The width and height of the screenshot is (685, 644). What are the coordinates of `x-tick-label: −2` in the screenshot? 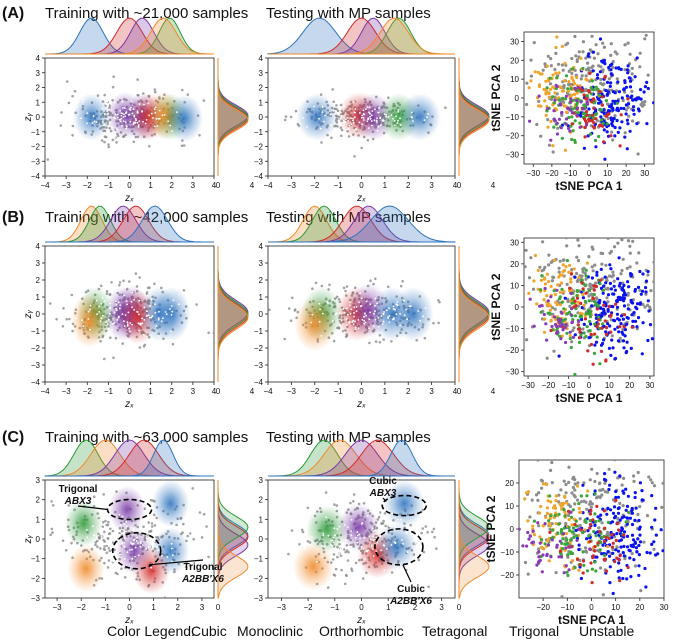 It's located at (88, 185).